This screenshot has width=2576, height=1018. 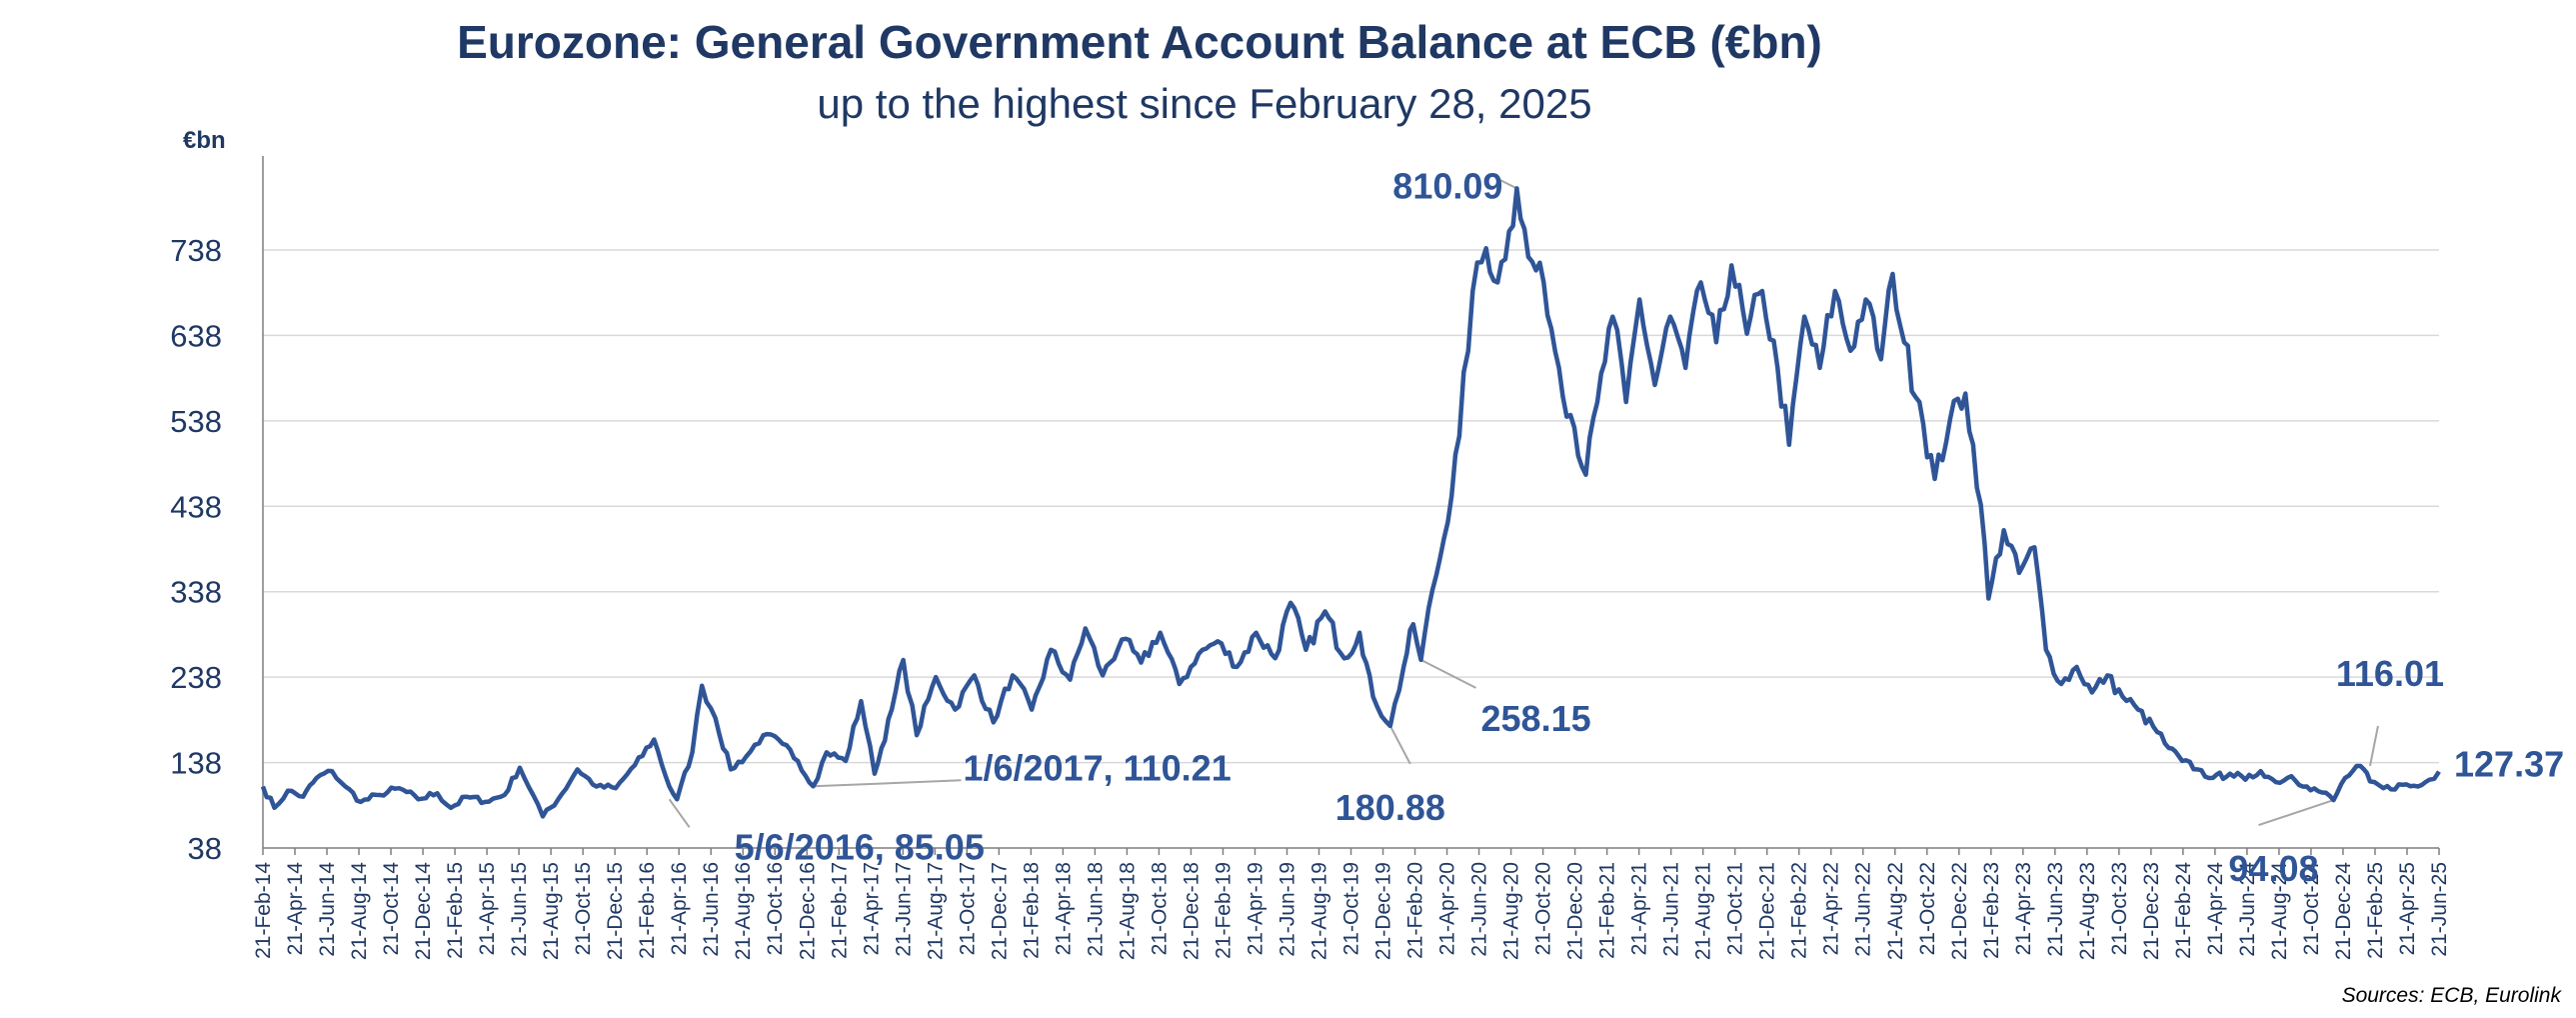 What do you see at coordinates (1224, 910) in the screenshot?
I see `x-tick-label: 21-Feb-19` at bounding box center [1224, 910].